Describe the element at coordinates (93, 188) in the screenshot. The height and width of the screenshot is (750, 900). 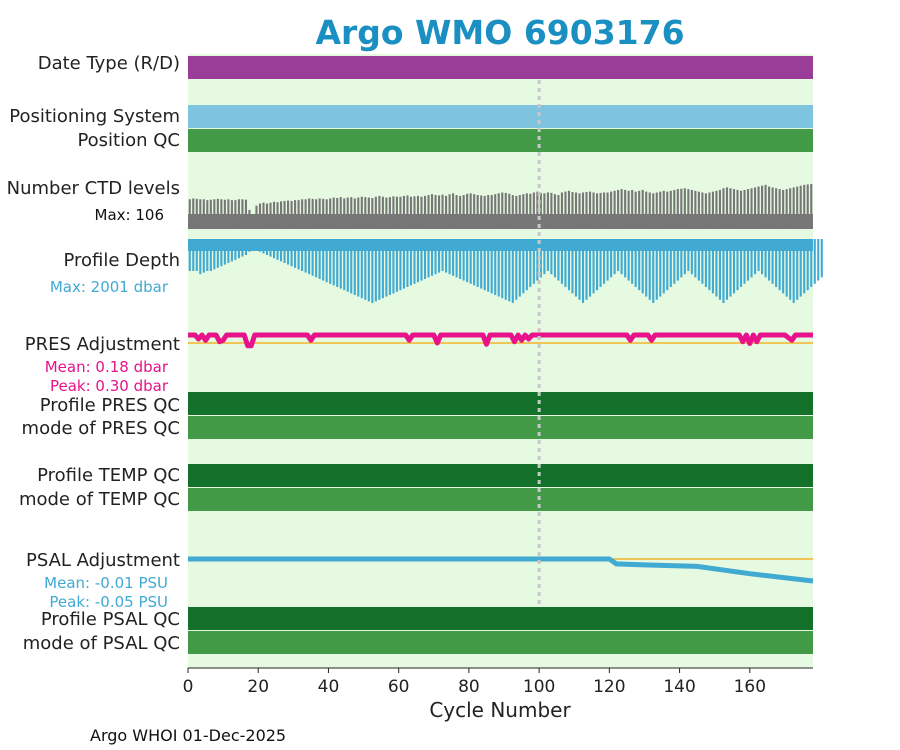
I see `label-ctd-levels: Number CTD levels` at that location.